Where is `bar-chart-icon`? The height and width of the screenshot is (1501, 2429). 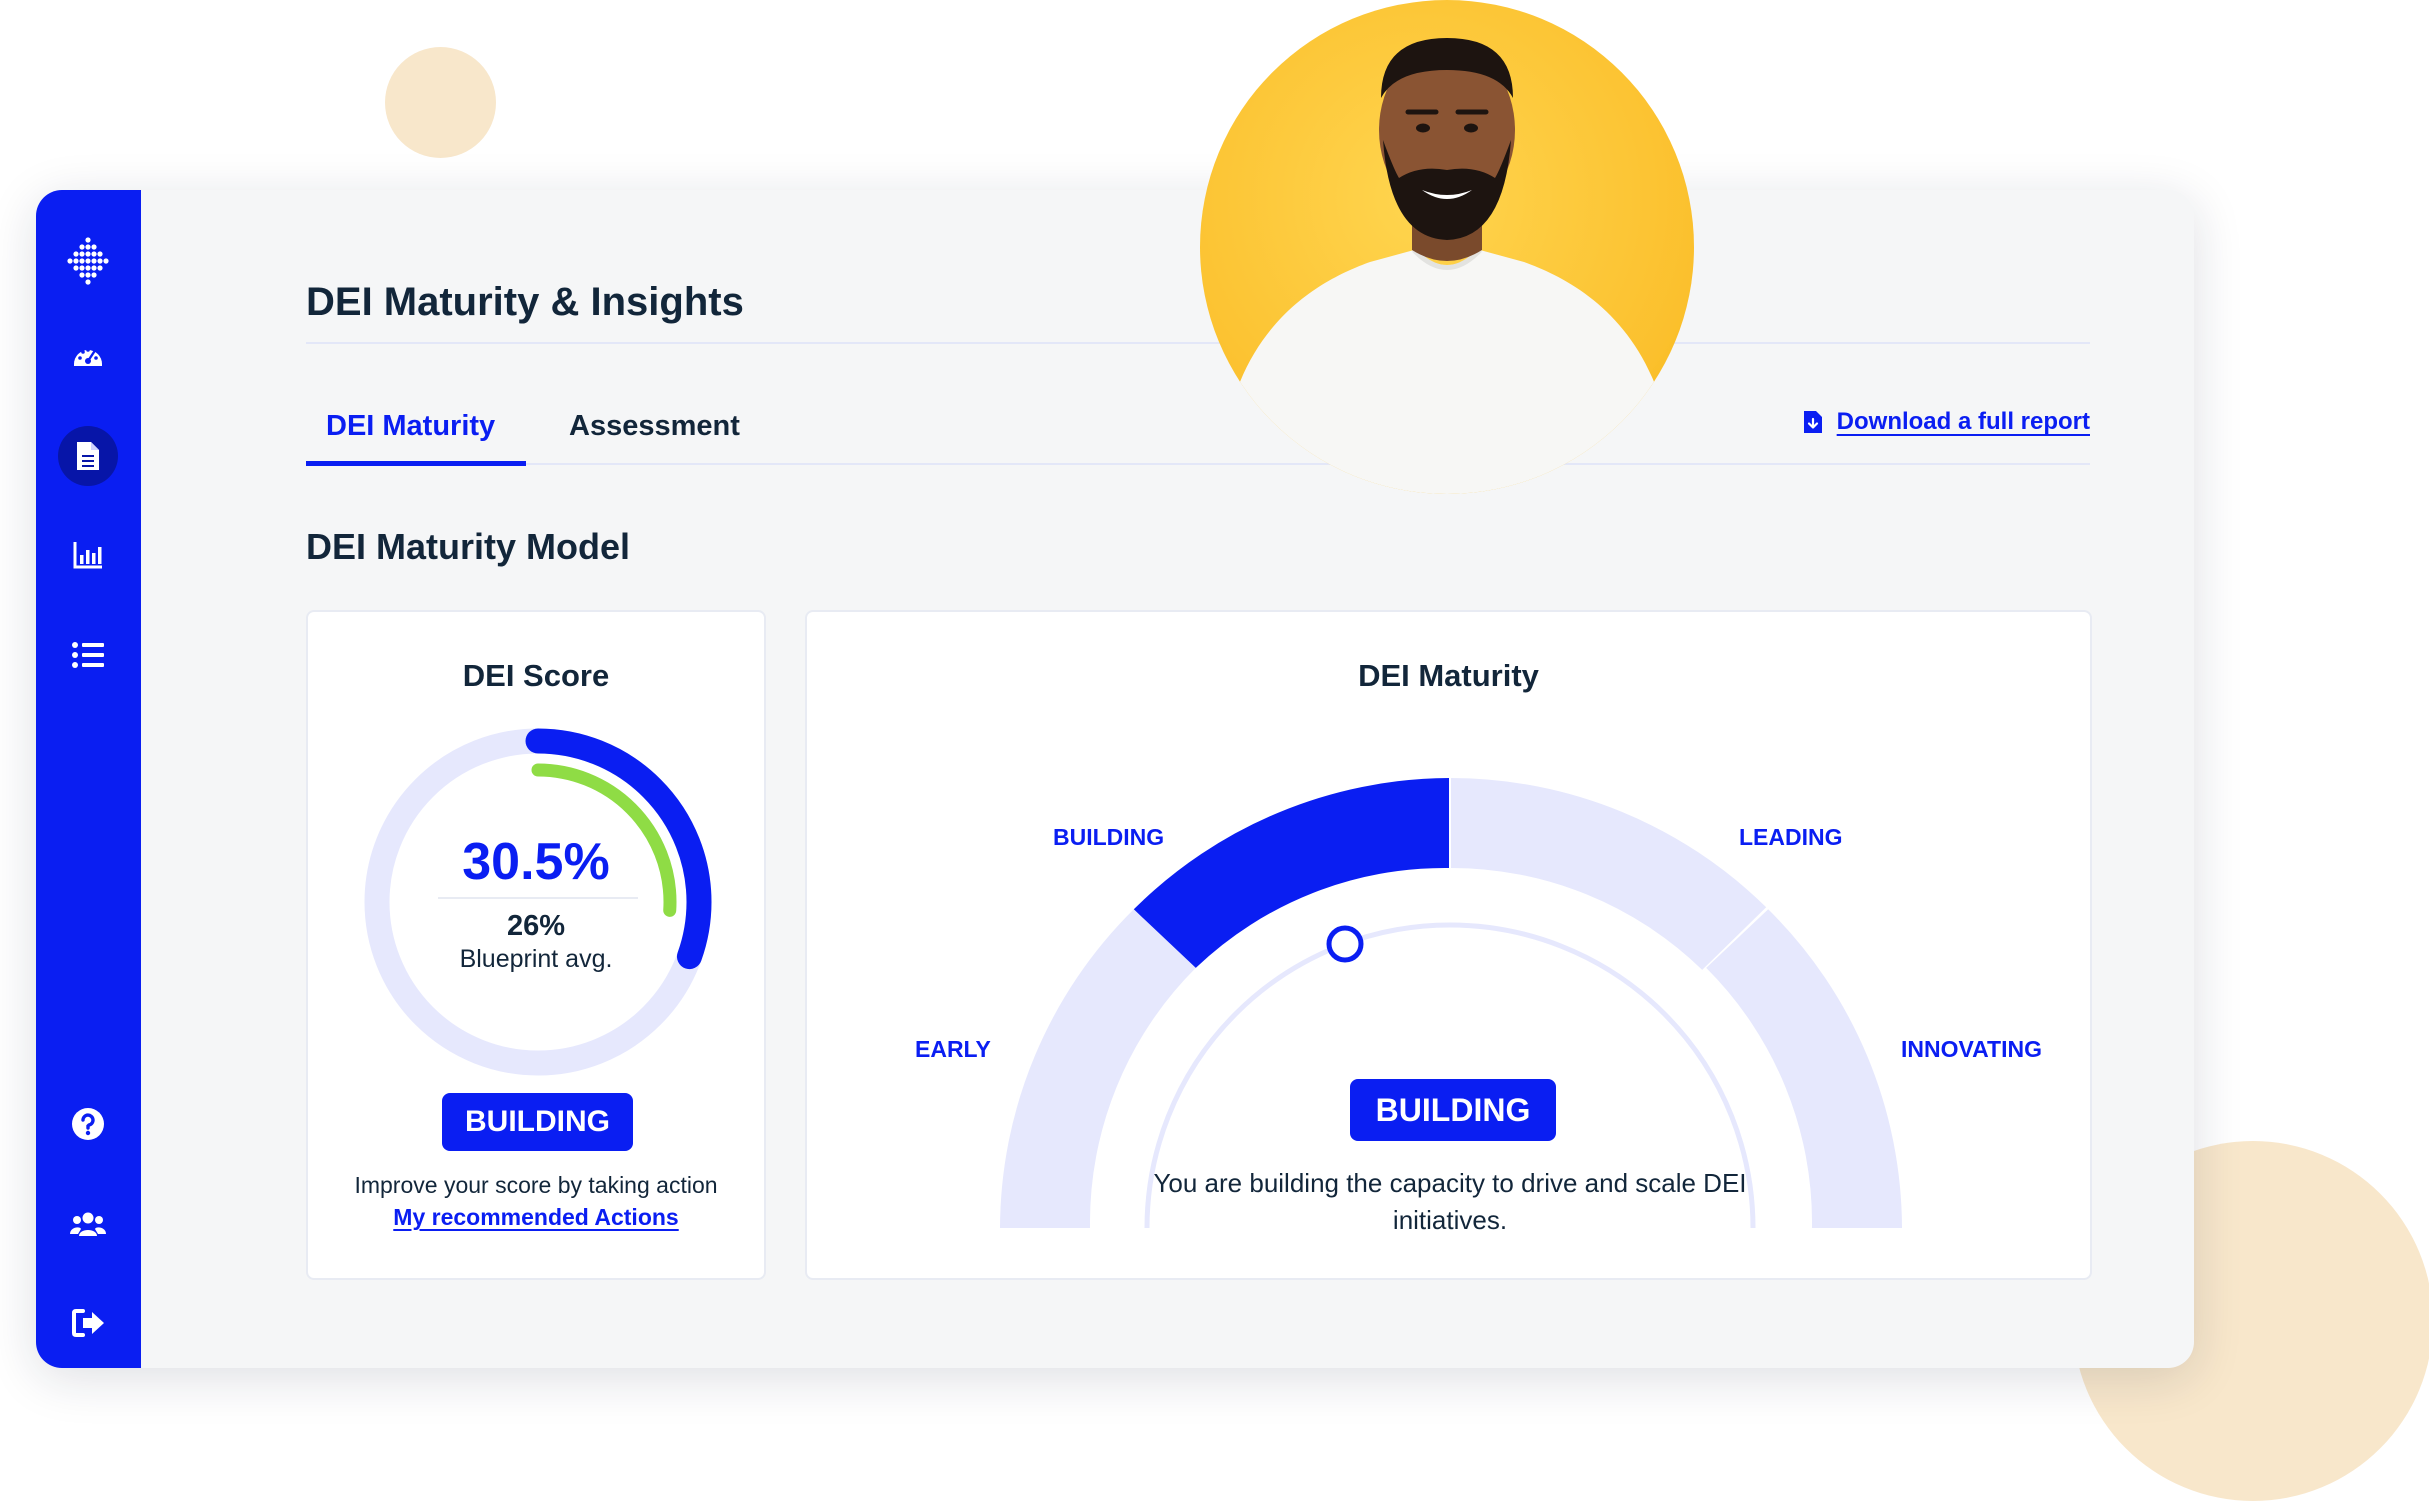
bar-chart-icon is located at coordinates (88, 555).